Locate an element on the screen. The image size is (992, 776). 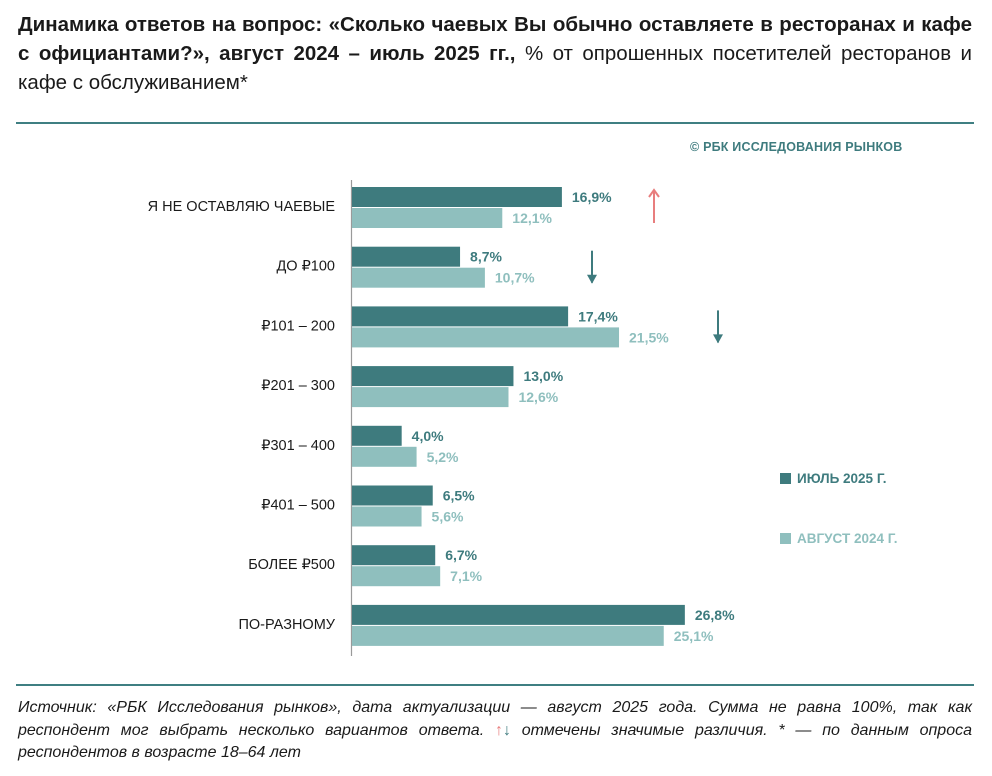
category-label: ₽301 – 400 is located at coordinates (298, 446).